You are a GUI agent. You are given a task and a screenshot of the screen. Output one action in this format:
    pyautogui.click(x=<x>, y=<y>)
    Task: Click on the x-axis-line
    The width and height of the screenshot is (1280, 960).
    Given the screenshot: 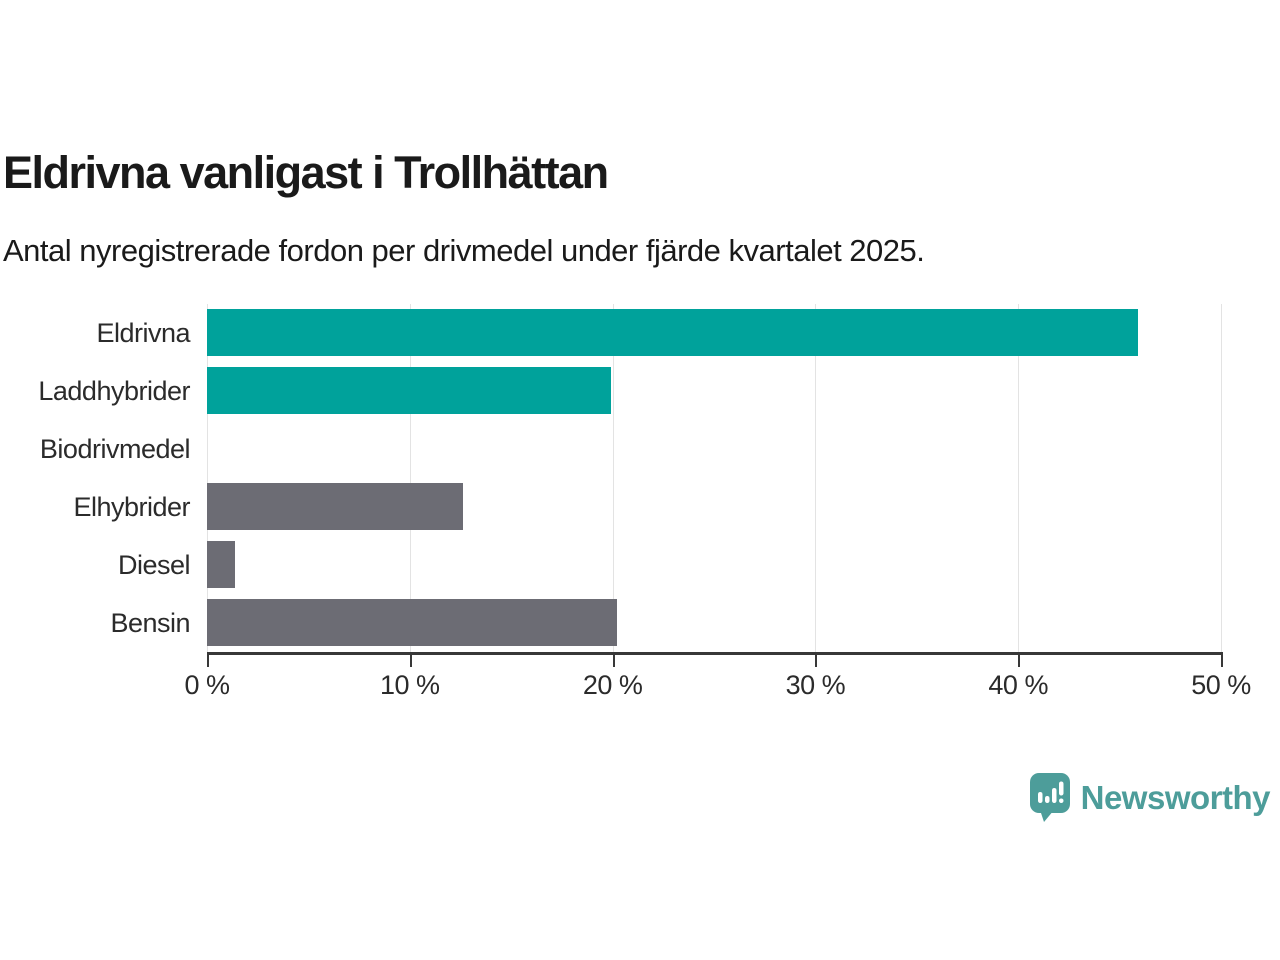 What is the action you would take?
    pyautogui.click(x=715, y=653)
    